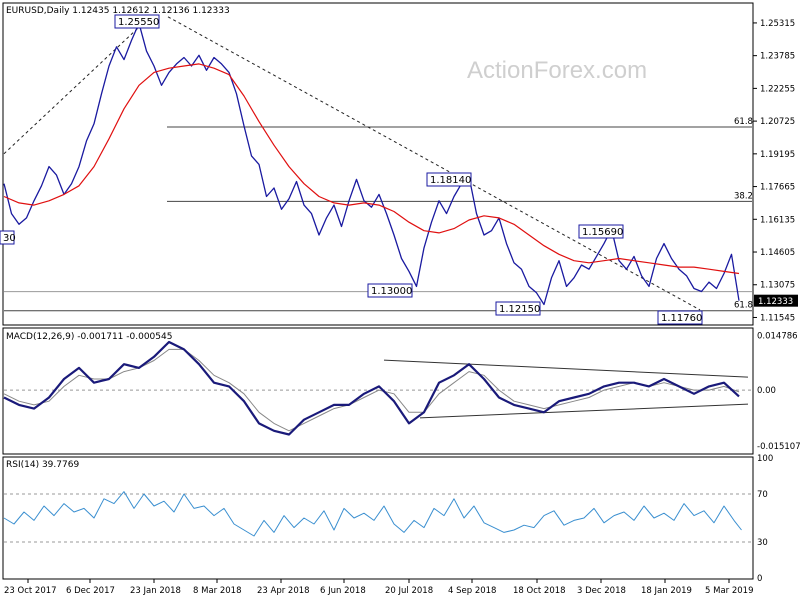 The image size is (800, 600). I want to click on macd-panel-title: MACD(12,26,9) -0.001711 -0.000545, so click(89, 337).